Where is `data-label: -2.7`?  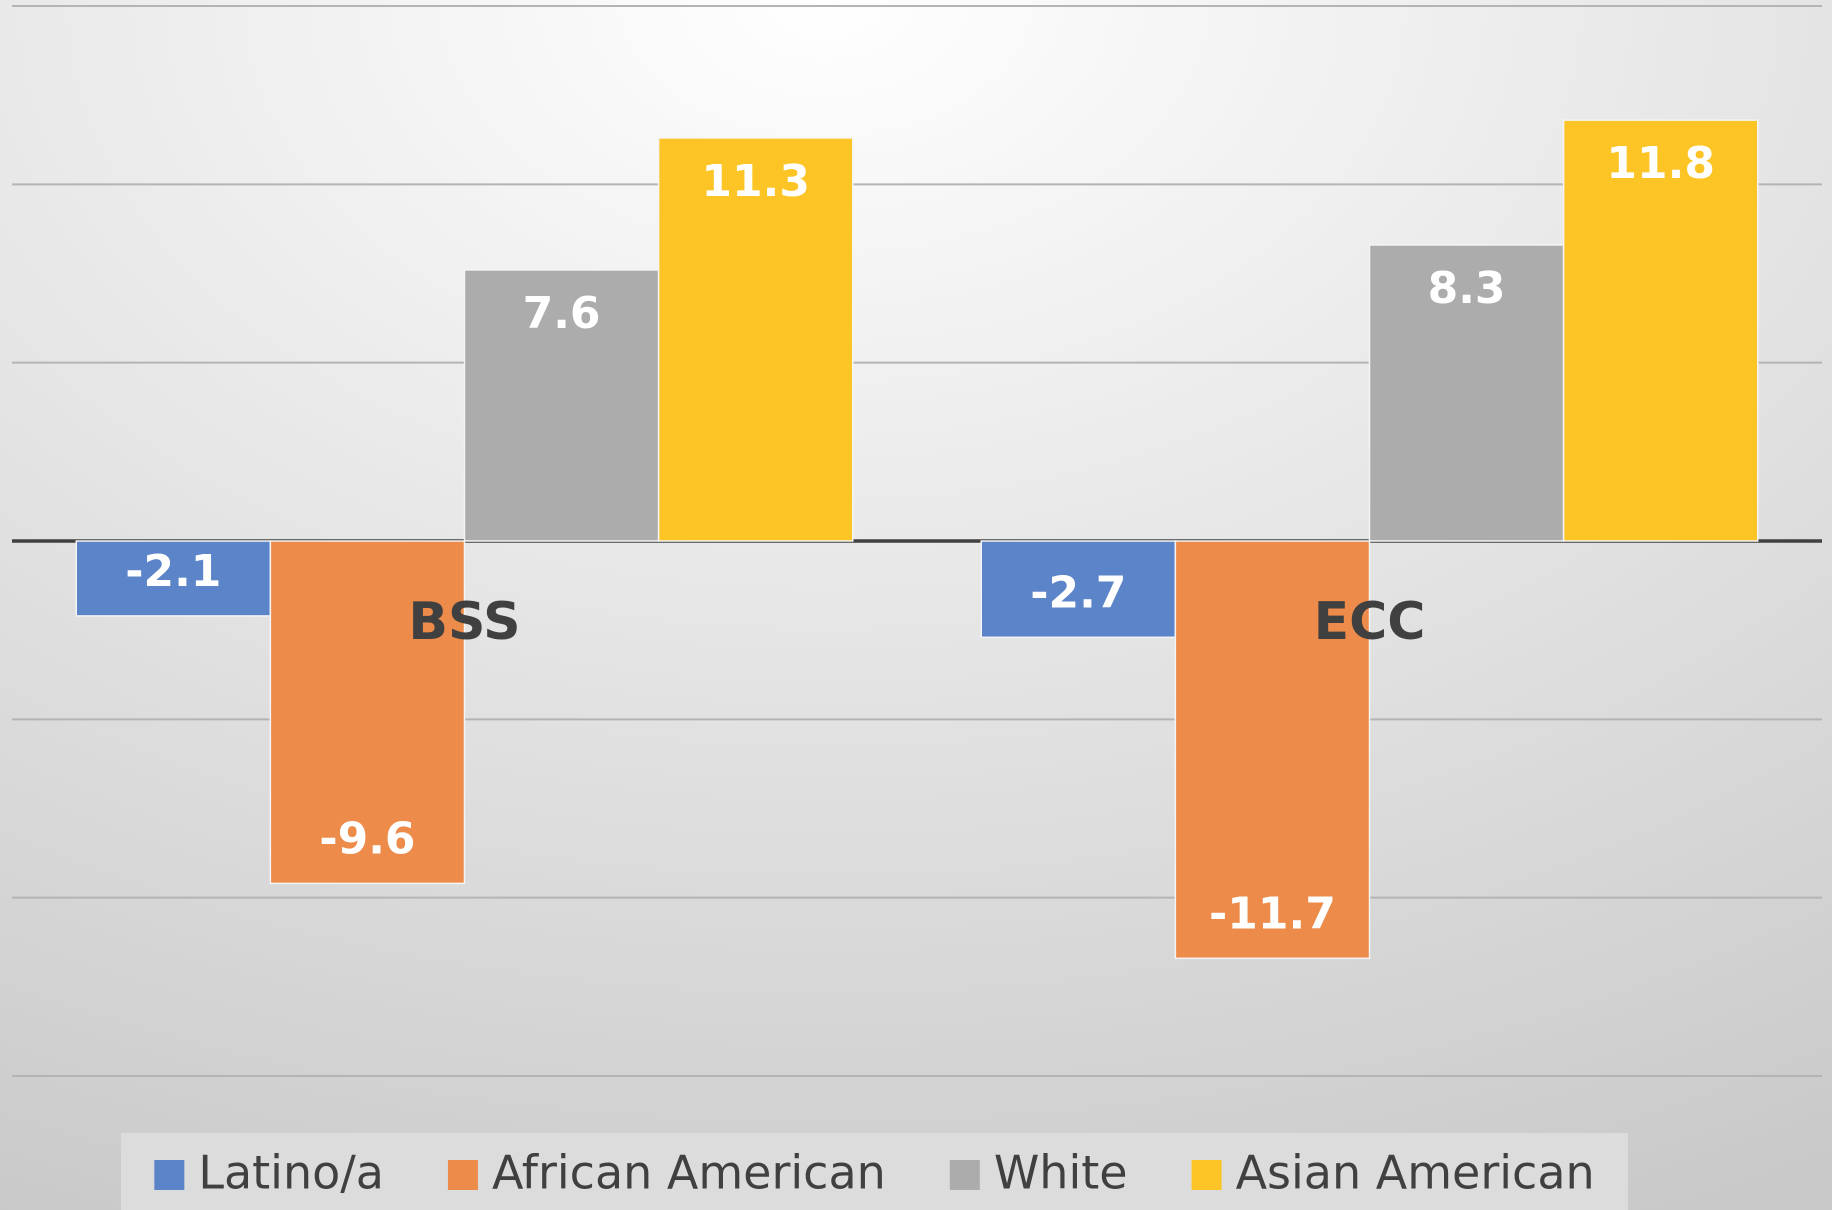
data-label: -2.7 is located at coordinates (1078, 592).